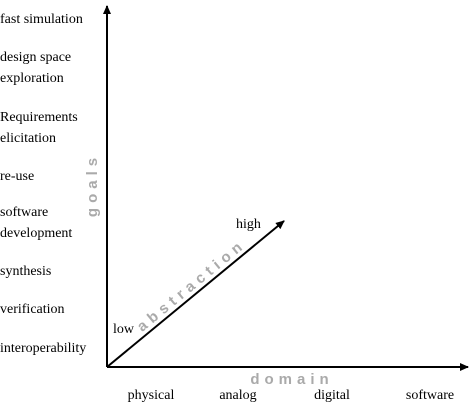  Describe the element at coordinates (124, 329) in the screenshot. I see `low-label: low` at that location.